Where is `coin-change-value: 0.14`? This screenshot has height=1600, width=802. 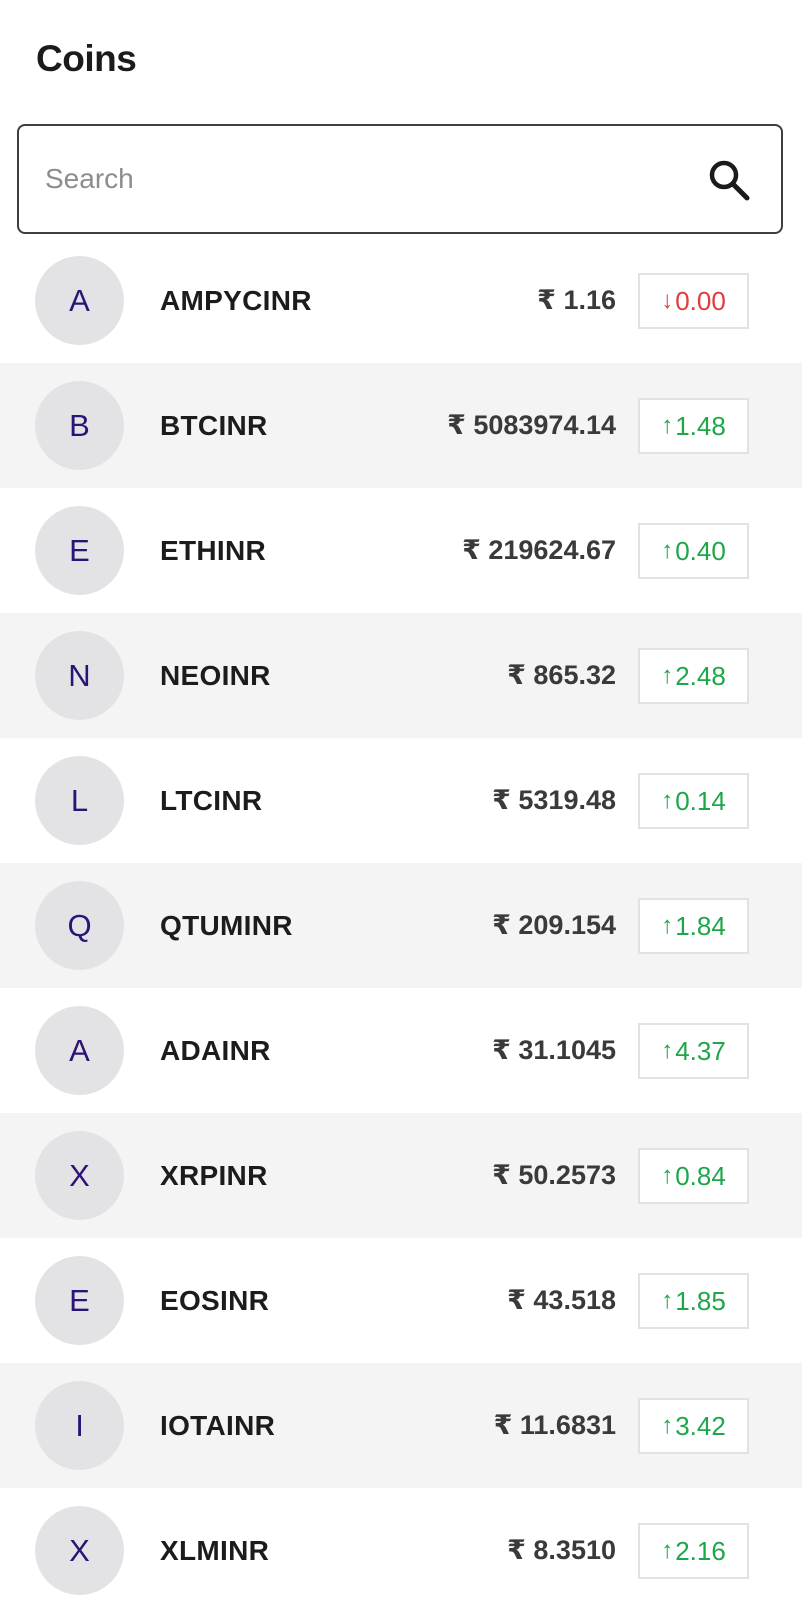 coin-change-value: 0.14 is located at coordinates (700, 800).